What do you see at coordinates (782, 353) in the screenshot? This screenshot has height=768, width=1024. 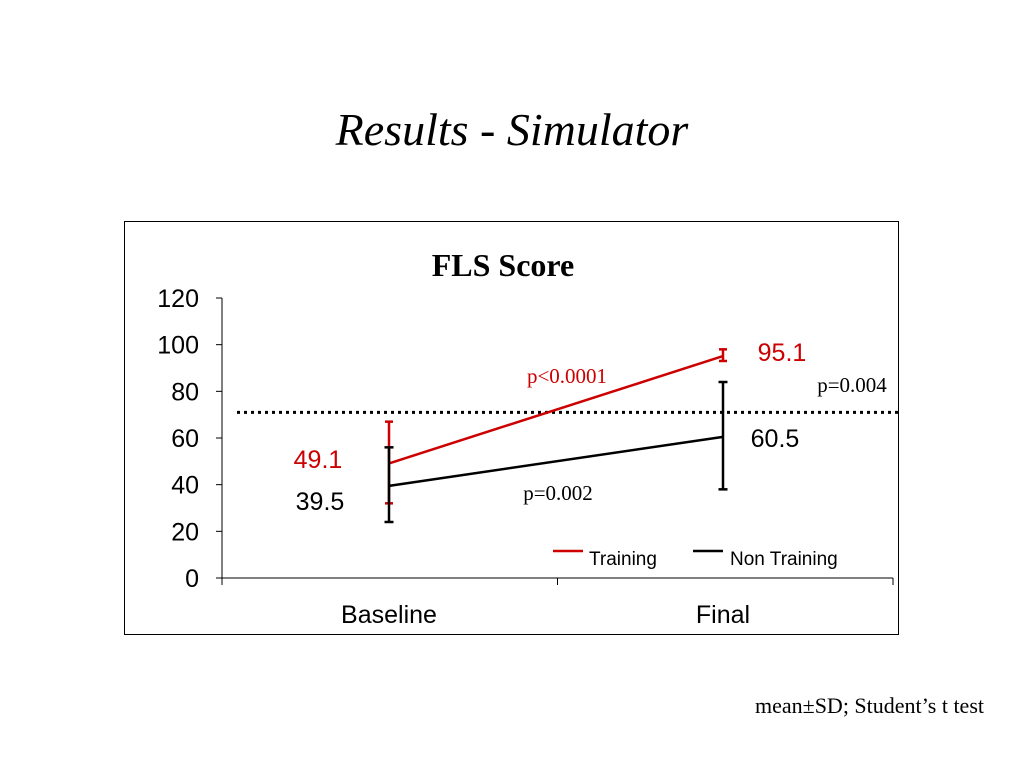 I see `training-value-label: 95.1` at bounding box center [782, 353].